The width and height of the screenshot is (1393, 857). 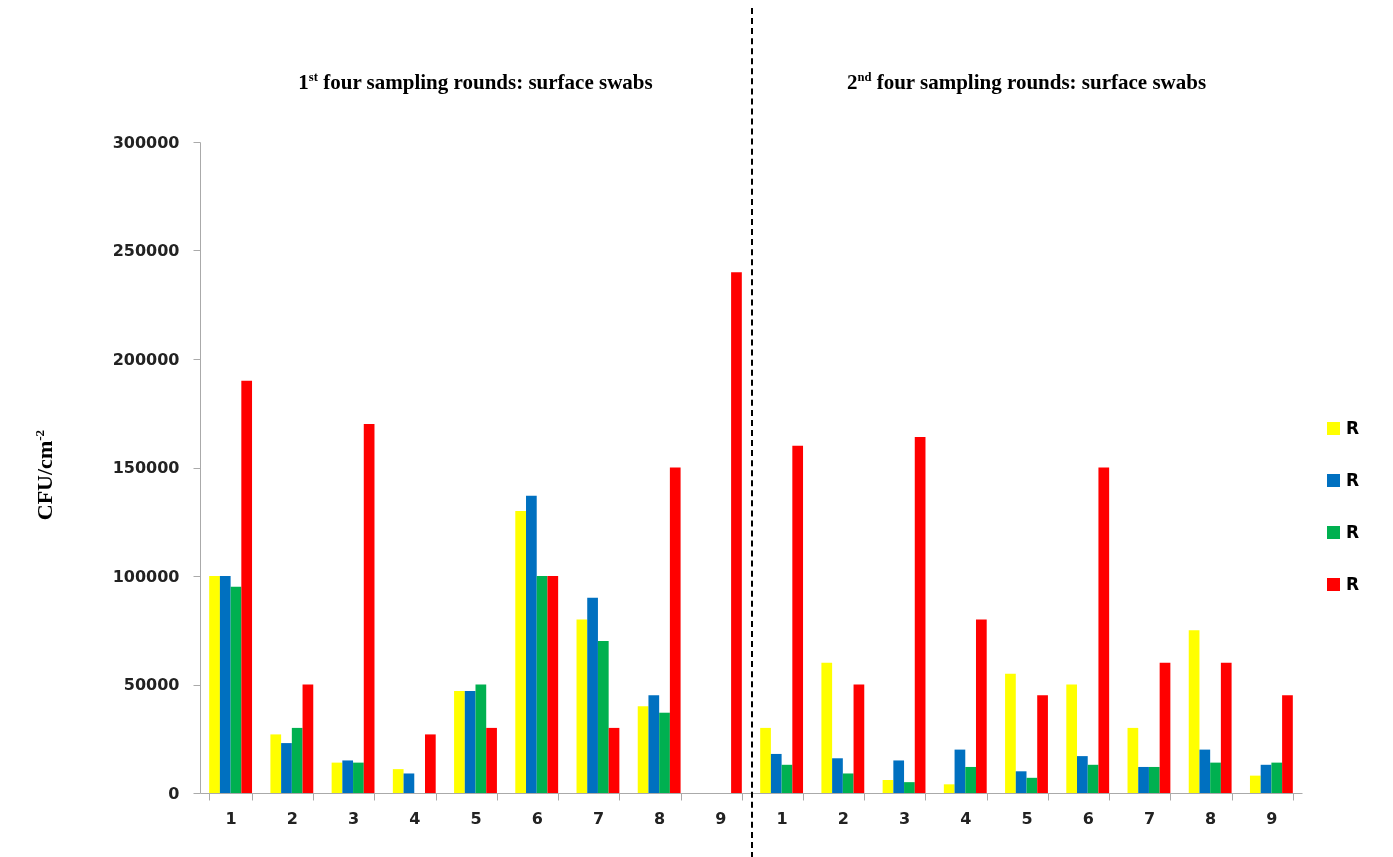 I want to click on y-tick-label: 250000, so click(x=146, y=250).